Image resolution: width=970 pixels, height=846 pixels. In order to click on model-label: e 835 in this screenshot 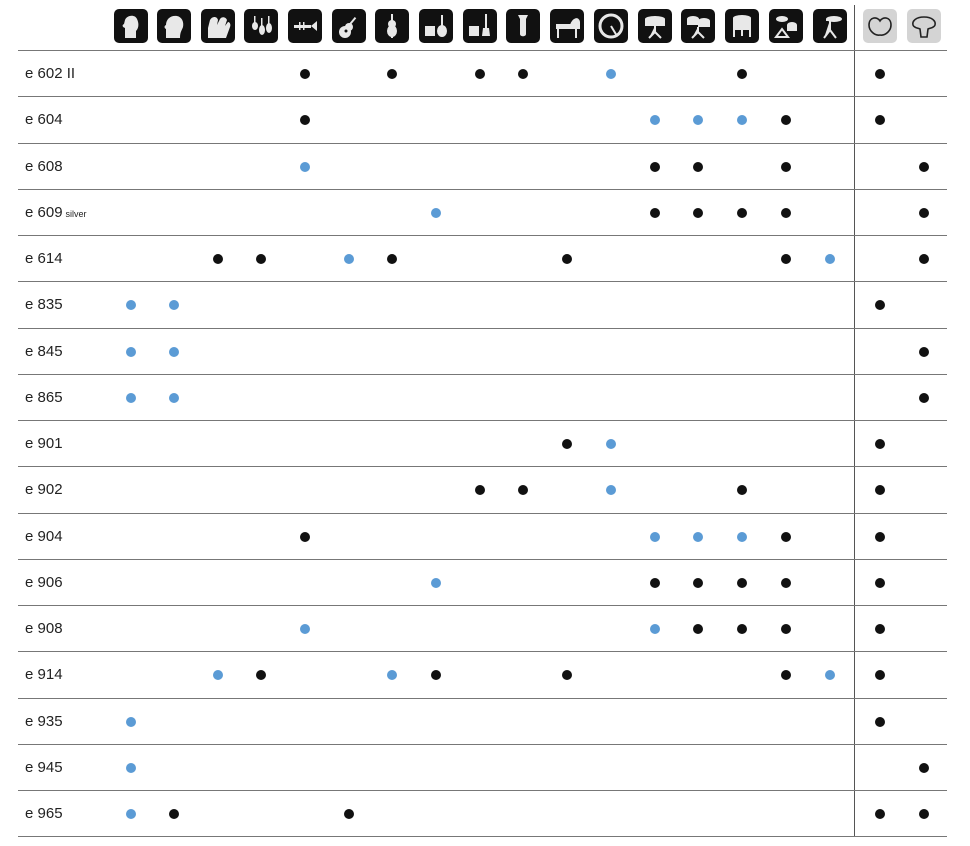, I will do `click(44, 305)`.